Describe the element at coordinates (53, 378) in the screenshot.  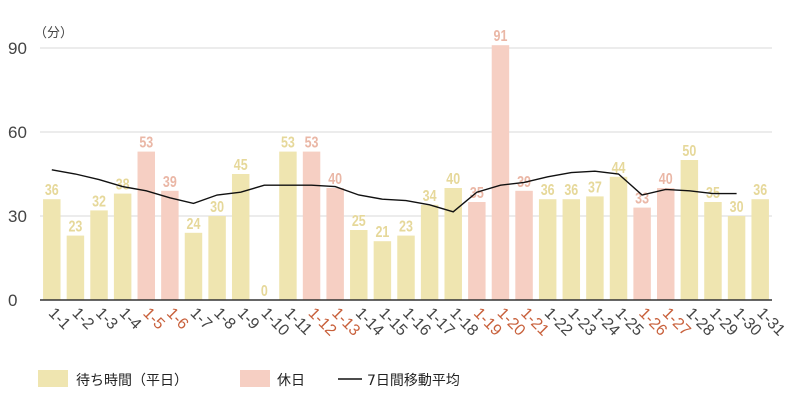
I see `legend-swatch-weekday` at that location.